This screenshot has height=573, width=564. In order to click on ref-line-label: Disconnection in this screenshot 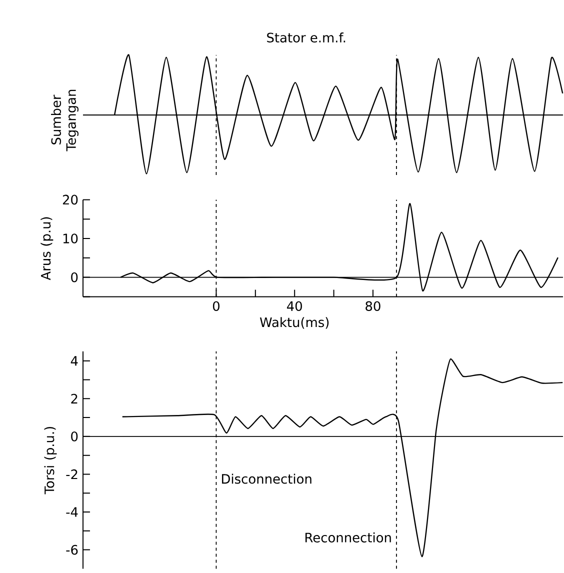, I will do `click(267, 479)`.